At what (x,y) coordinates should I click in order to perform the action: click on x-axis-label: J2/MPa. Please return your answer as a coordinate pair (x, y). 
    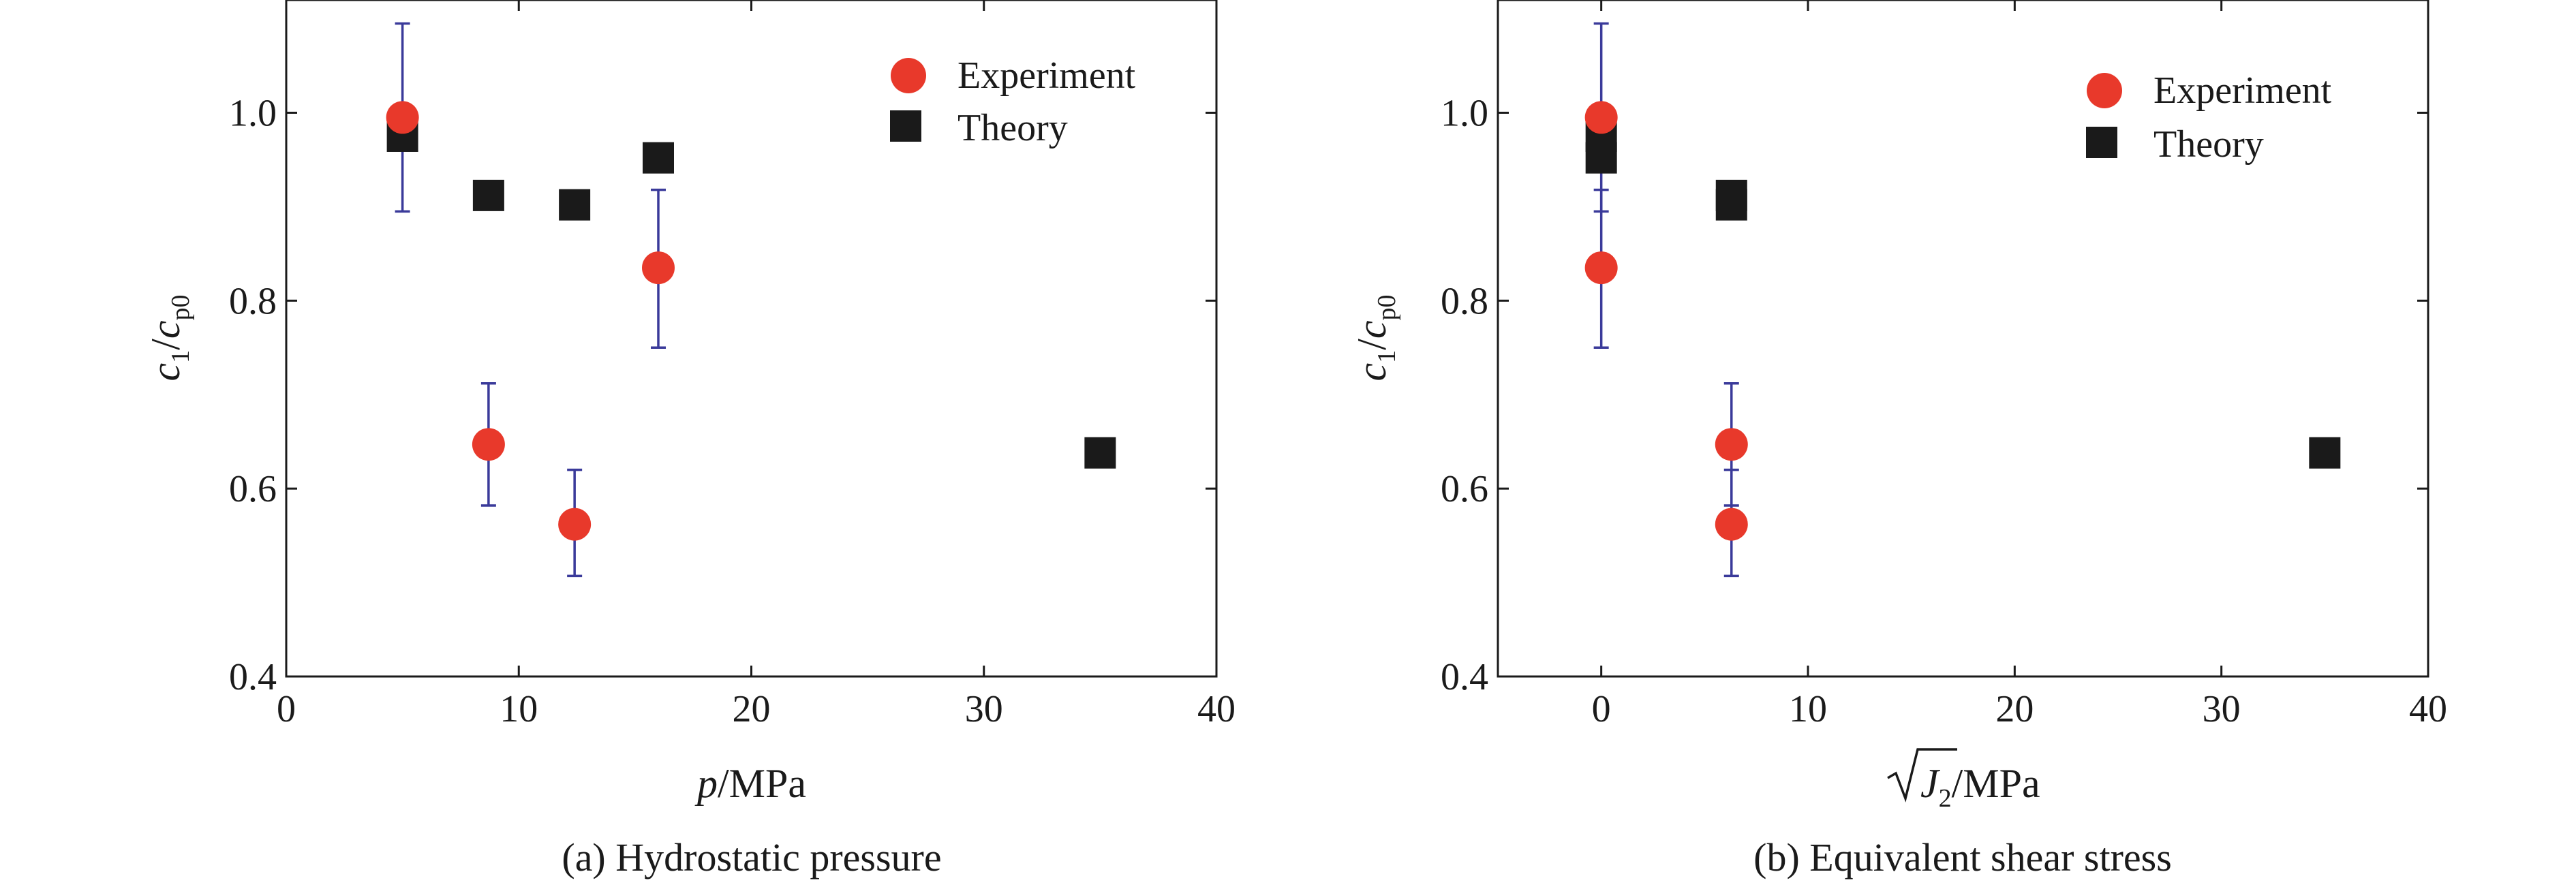
    Looking at the image, I should click on (1963, 780).